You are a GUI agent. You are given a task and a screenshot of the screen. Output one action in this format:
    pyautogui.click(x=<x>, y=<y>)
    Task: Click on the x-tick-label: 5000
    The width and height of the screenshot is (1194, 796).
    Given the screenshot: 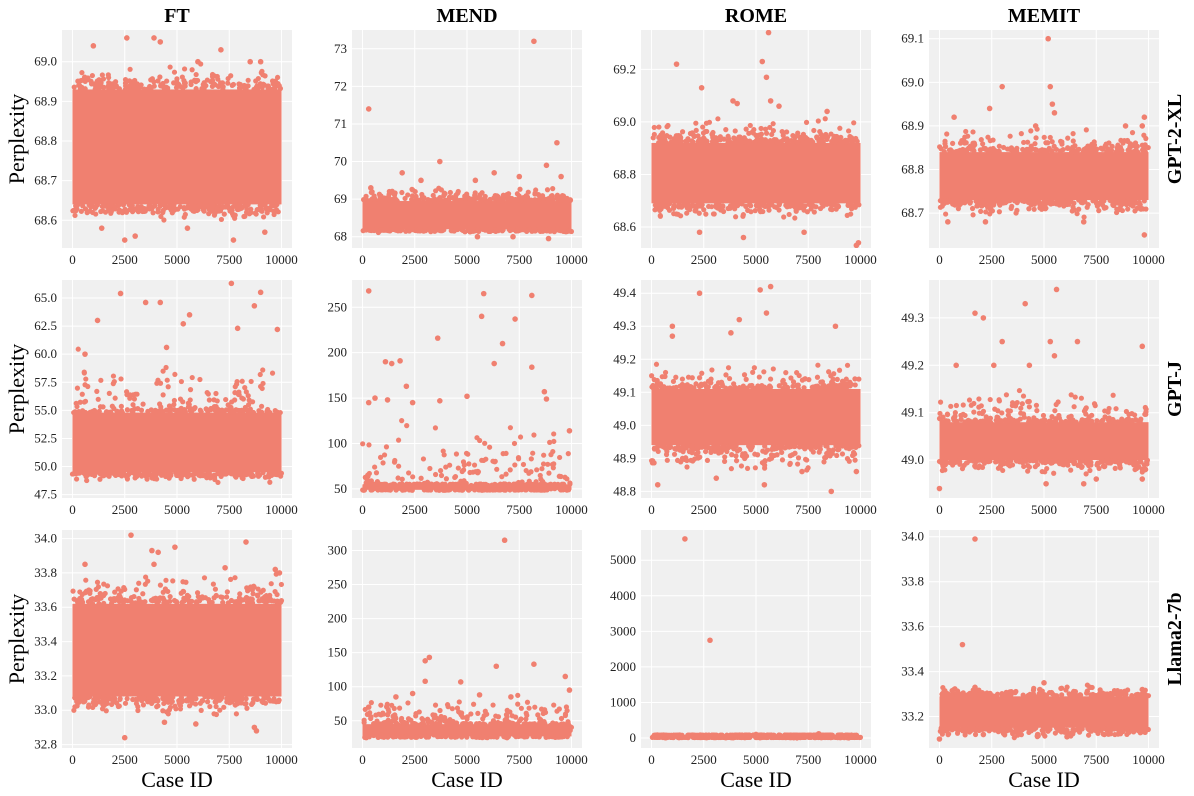 What is the action you would take?
    pyautogui.click(x=756, y=259)
    